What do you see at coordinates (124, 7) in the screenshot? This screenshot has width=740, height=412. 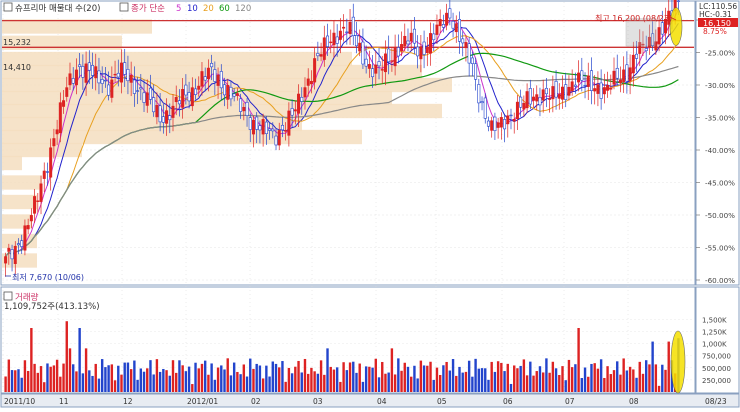 I see `ma-checkbox` at bounding box center [124, 7].